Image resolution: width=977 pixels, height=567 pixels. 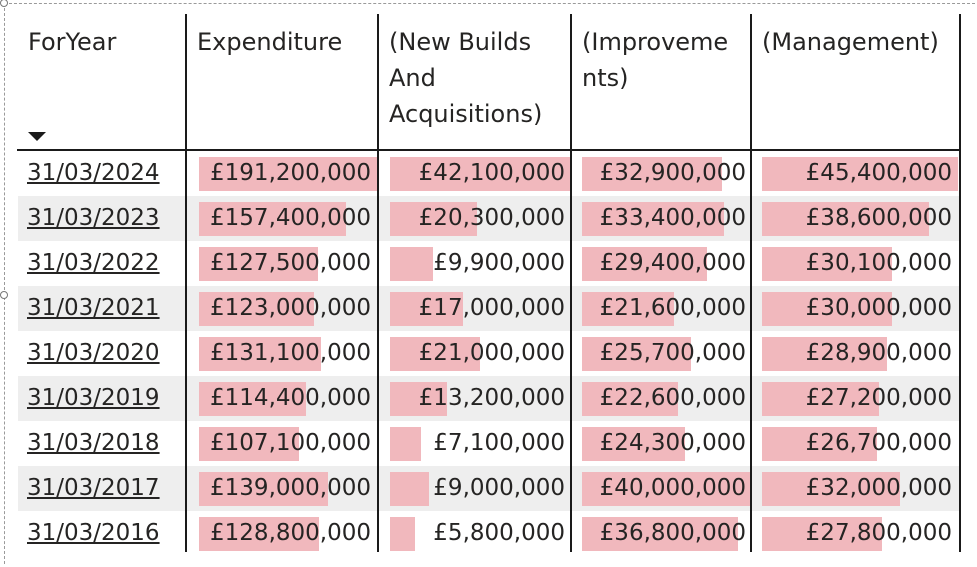 What do you see at coordinates (93, 173) in the screenshot?
I see `year-link: 31/03/2024` at bounding box center [93, 173].